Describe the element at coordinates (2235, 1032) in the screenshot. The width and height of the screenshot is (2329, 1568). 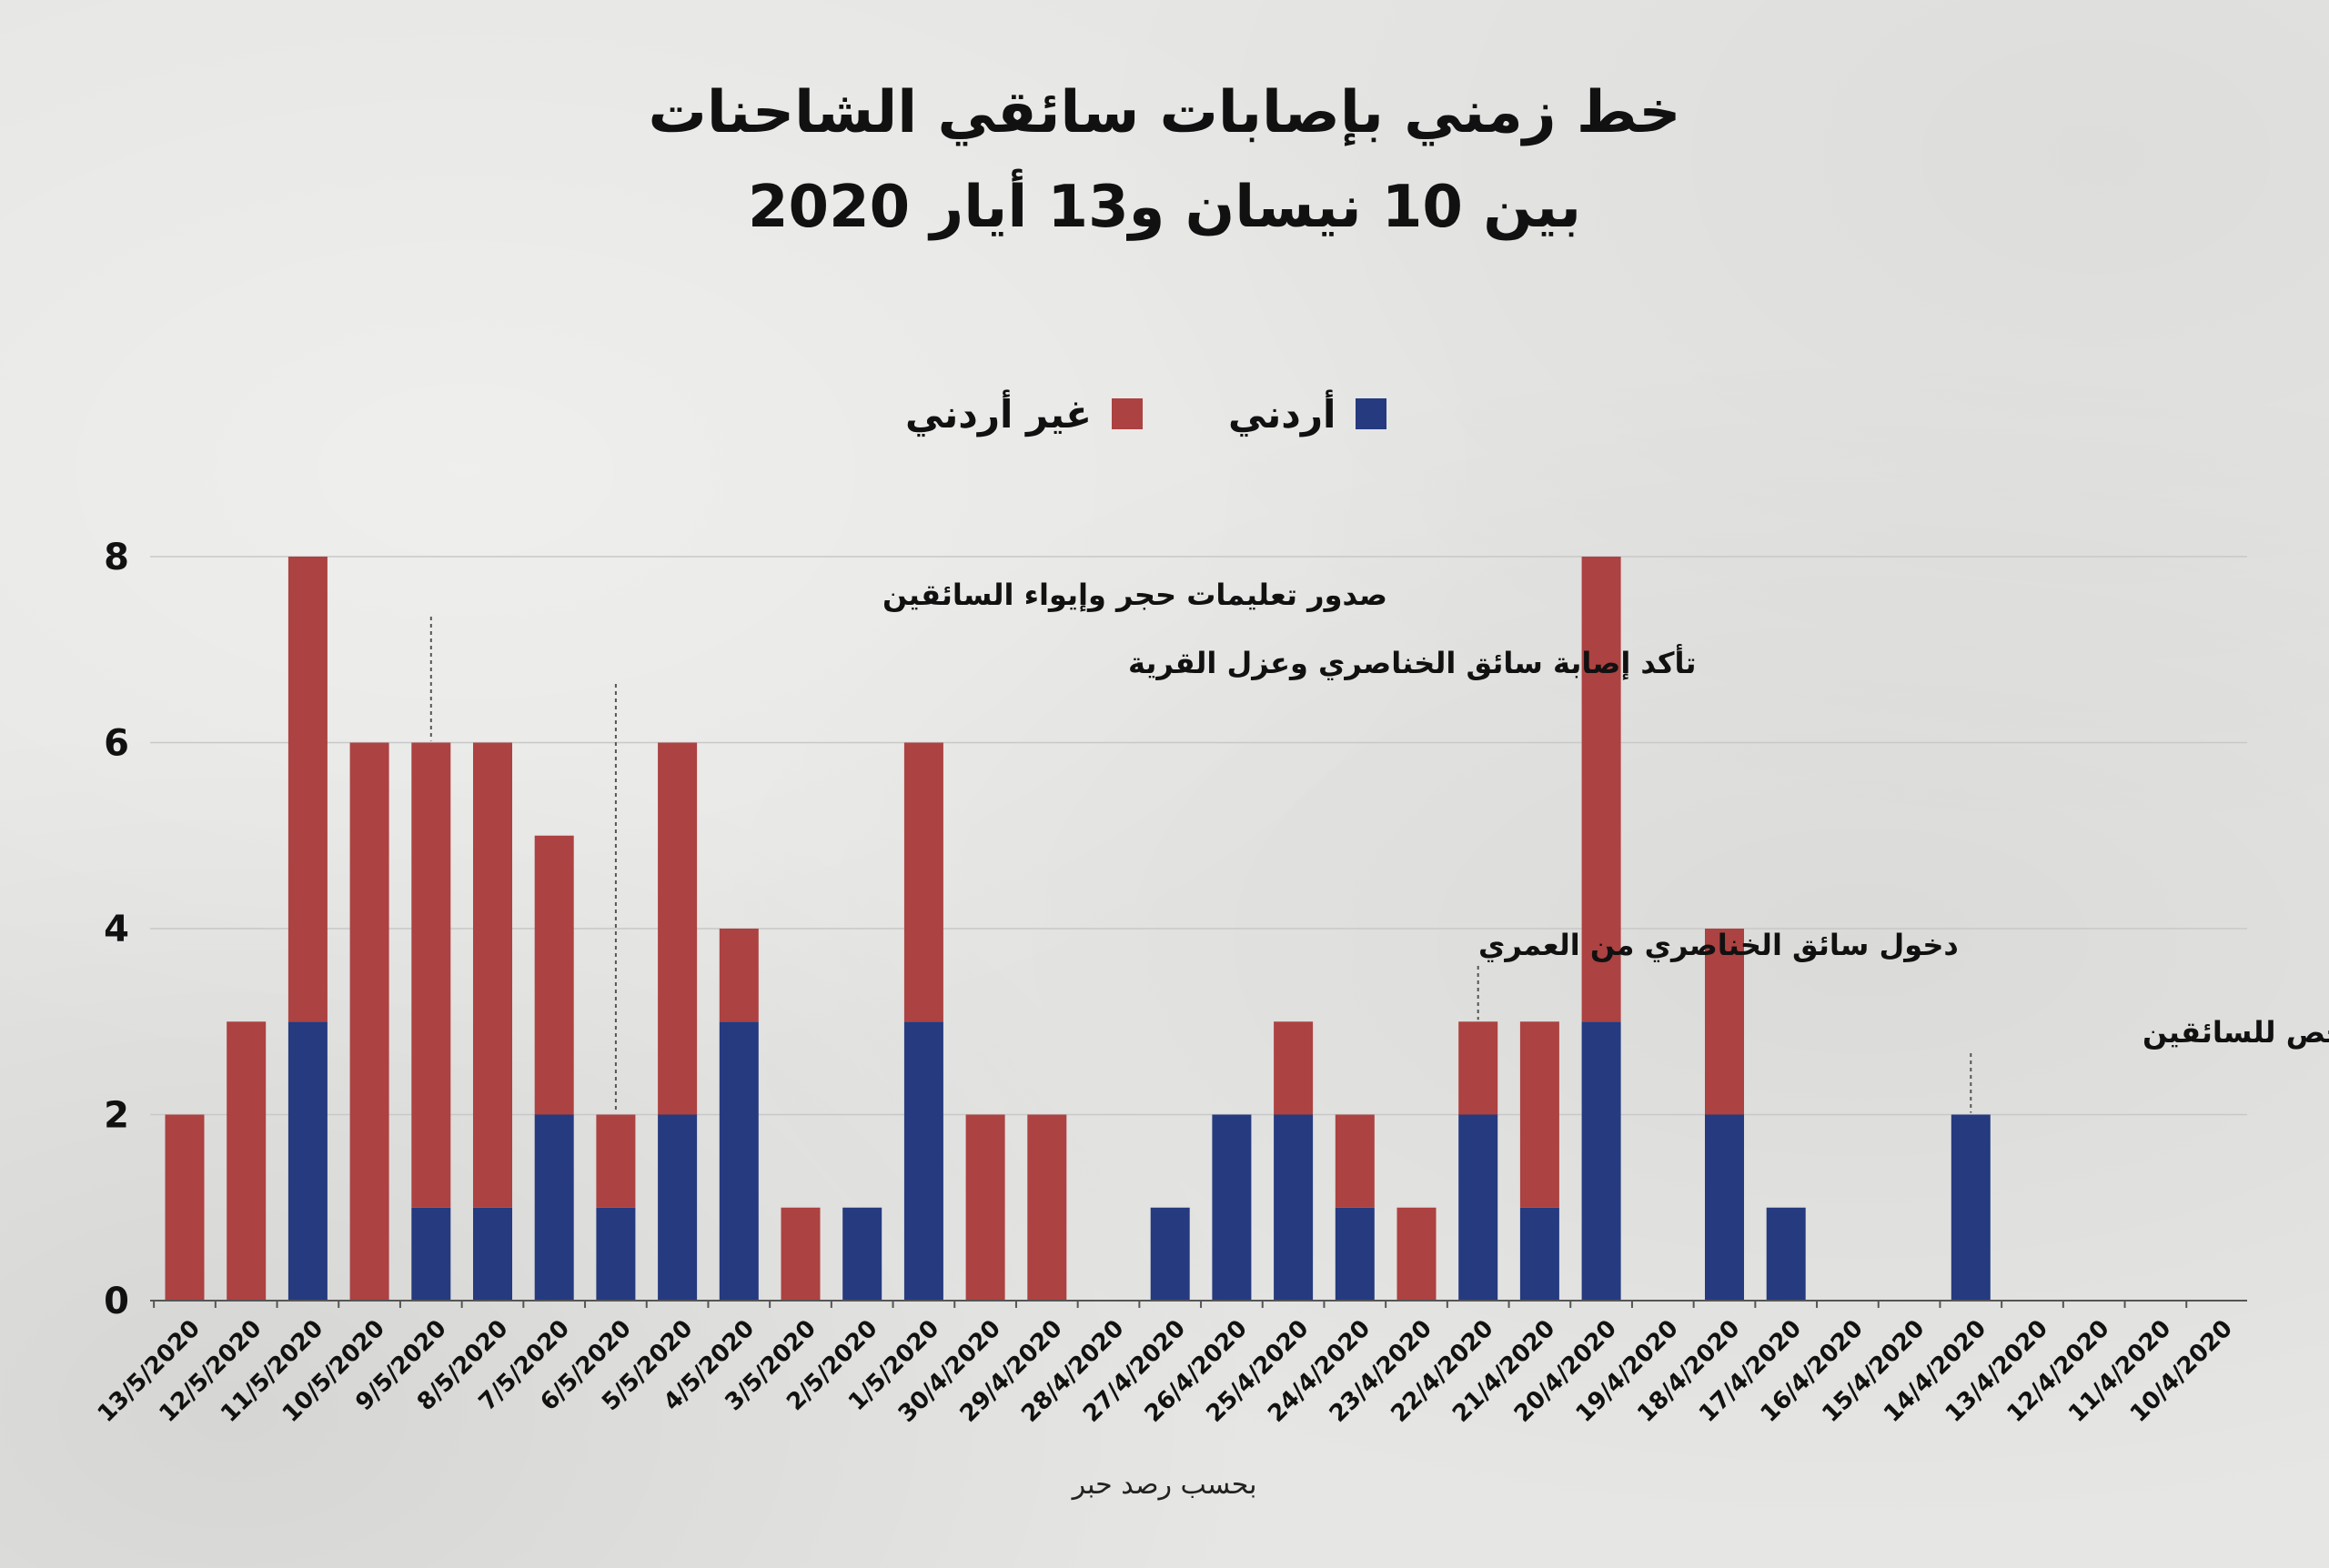
I see `annotation-label: بدء اعتماد الفحص للسائقين` at that location.